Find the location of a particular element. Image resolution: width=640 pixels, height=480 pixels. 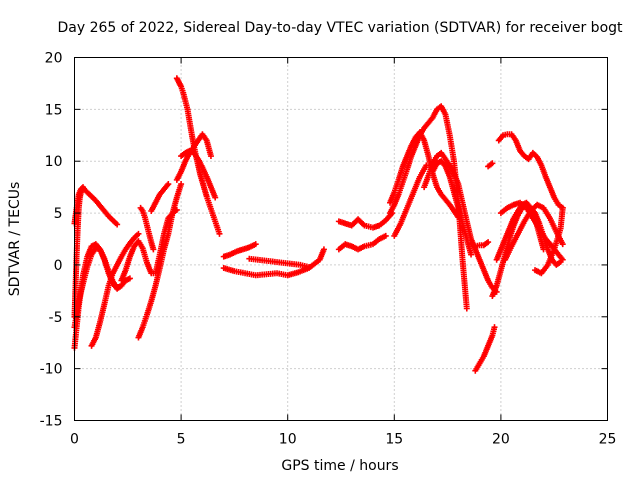

series-sat-u is located at coordinates (460, 222).